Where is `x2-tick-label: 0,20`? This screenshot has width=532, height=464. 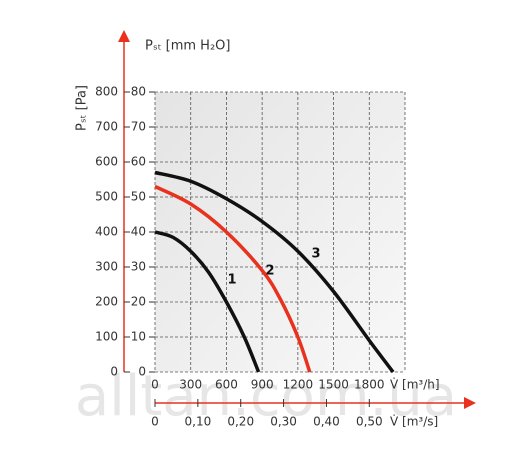 x2-tick-label: 0,20 is located at coordinates (240, 422).